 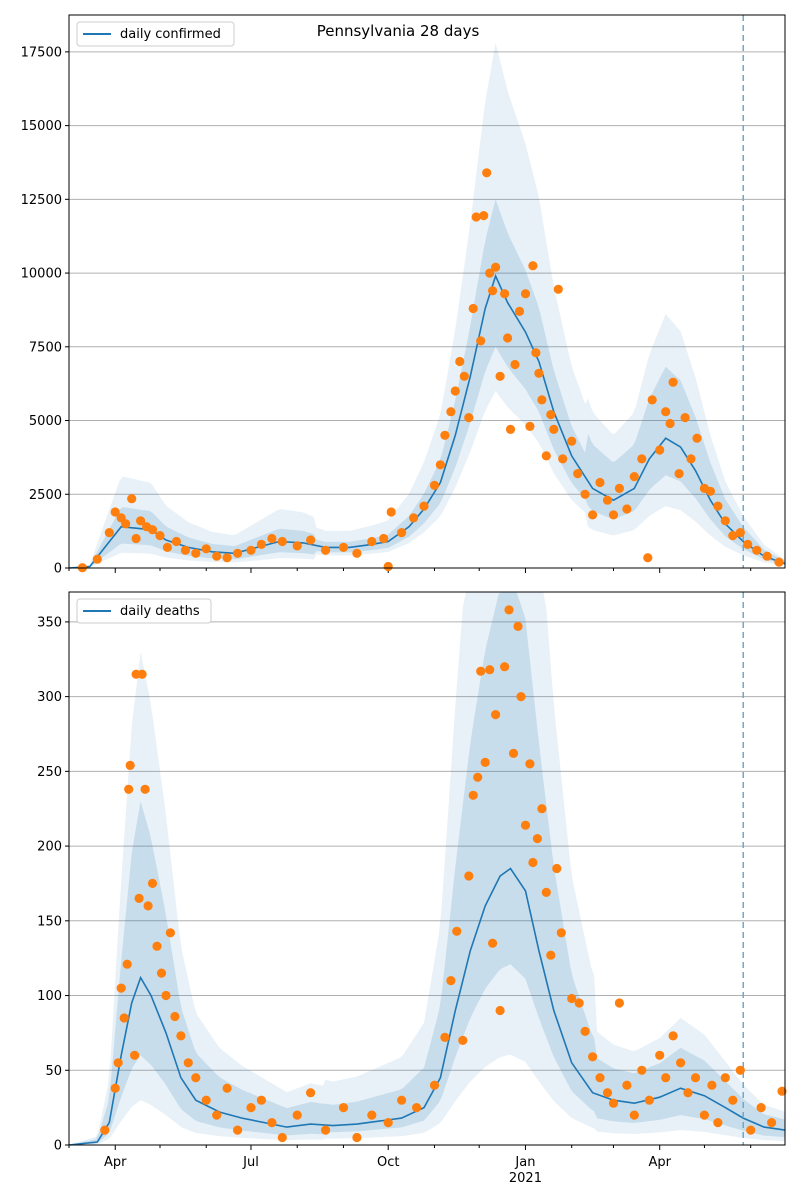 I want to click on y-tick-label: 12500, so click(x=41, y=200).